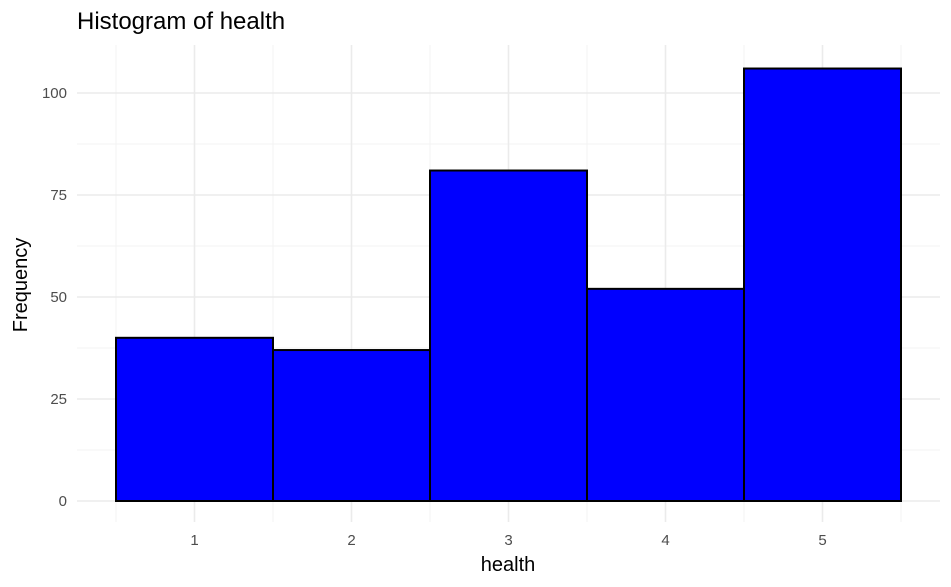  Describe the element at coordinates (665, 540) in the screenshot. I see `x-tick-label: 4` at that location.